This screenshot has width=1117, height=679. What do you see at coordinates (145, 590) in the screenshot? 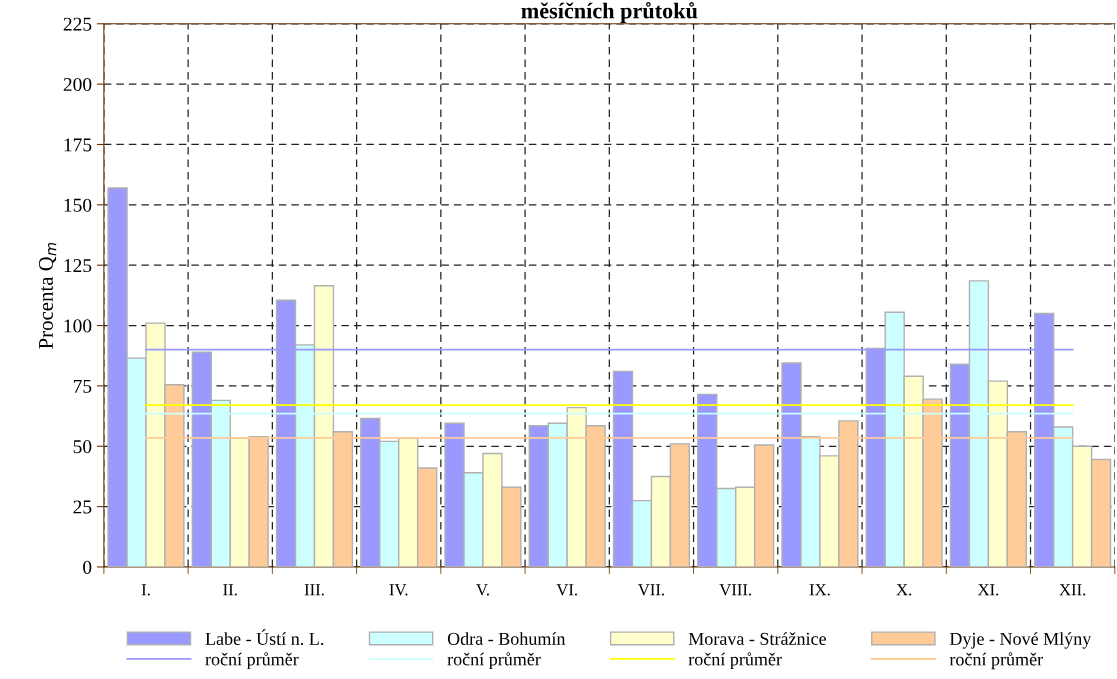
I see `x-tick-label: I.` at bounding box center [145, 590].